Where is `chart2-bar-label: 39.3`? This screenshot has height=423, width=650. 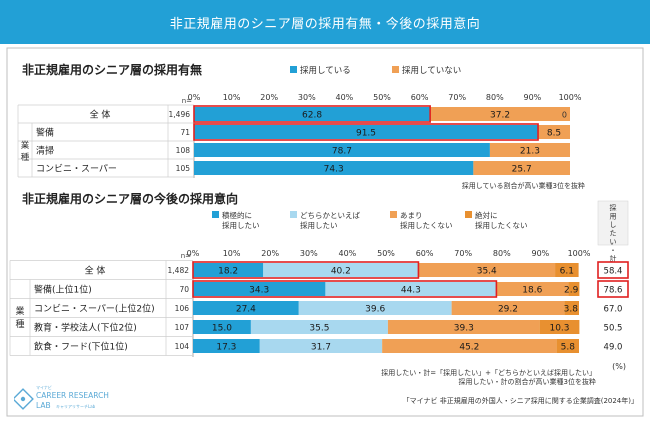
chart2-bar-label: 39.3 is located at coordinates (464, 329).